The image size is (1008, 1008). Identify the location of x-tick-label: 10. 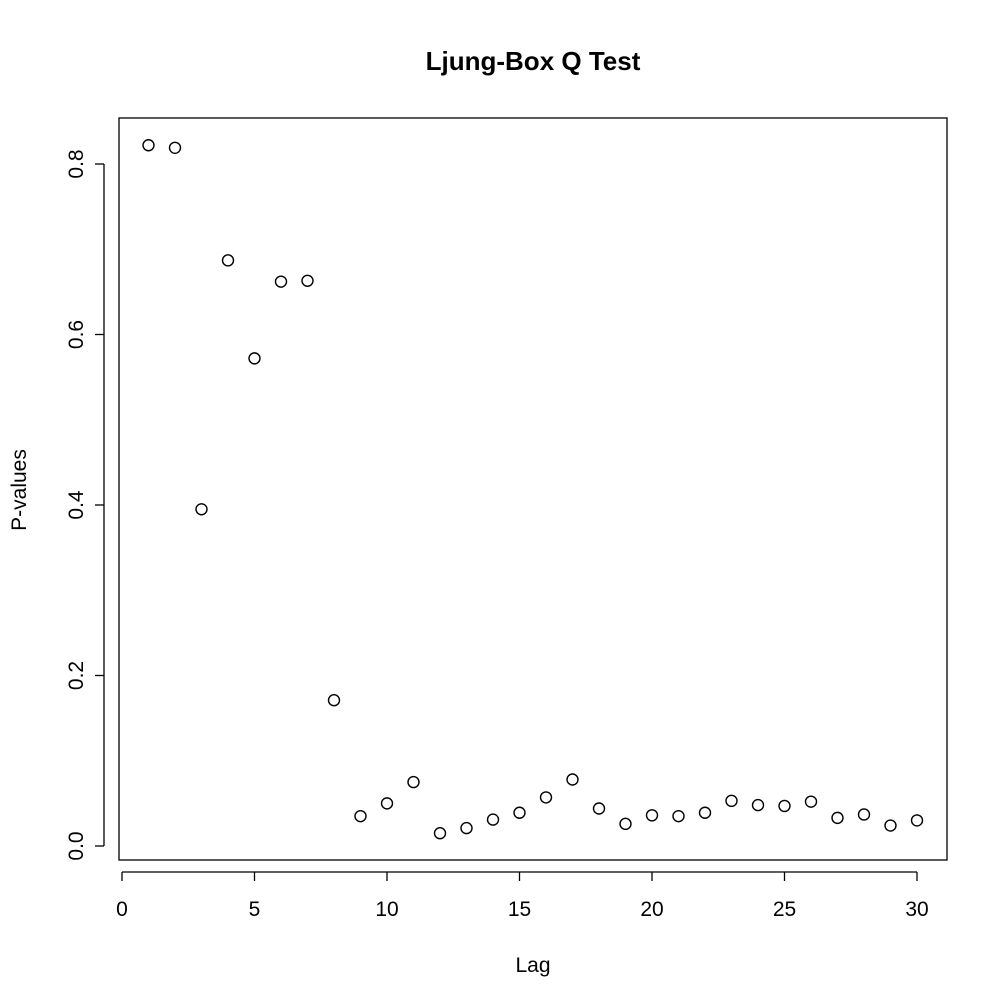
(386, 909).